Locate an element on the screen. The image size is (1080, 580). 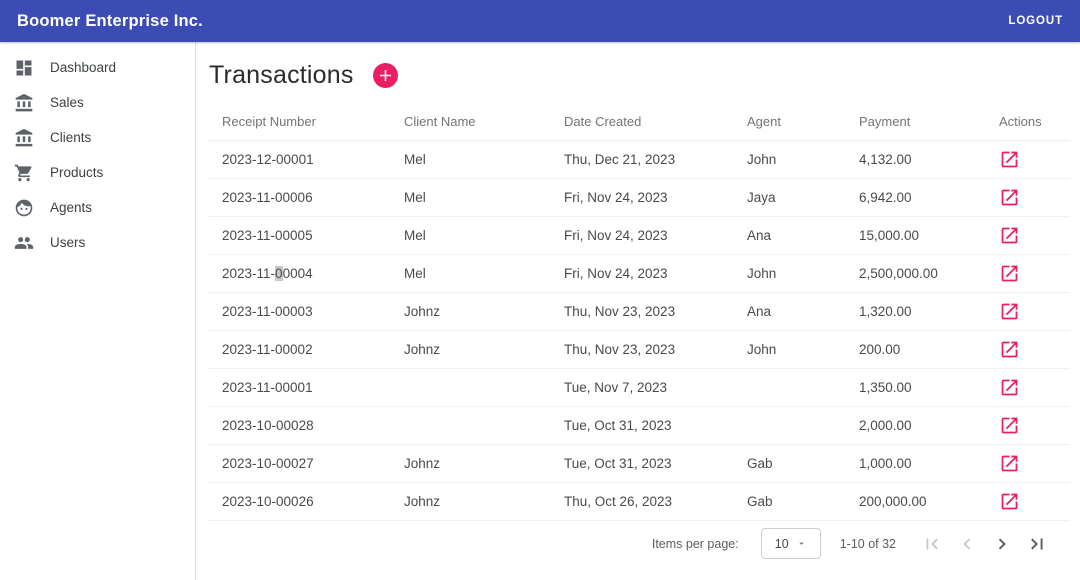
sidebar-item-sales: Sales is located at coordinates (97, 102).